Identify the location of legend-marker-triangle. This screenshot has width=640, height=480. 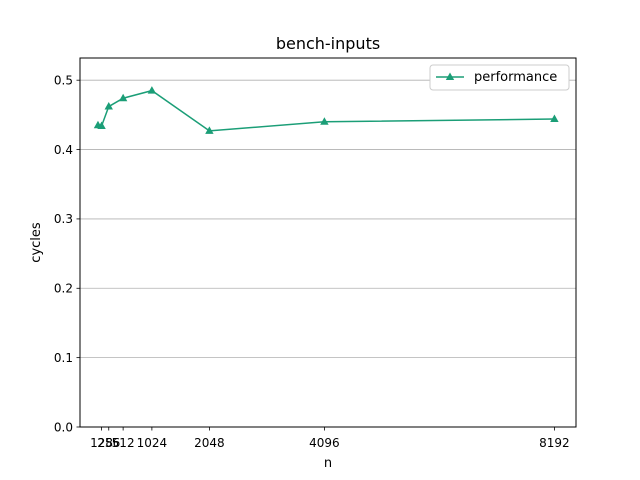
(450, 76).